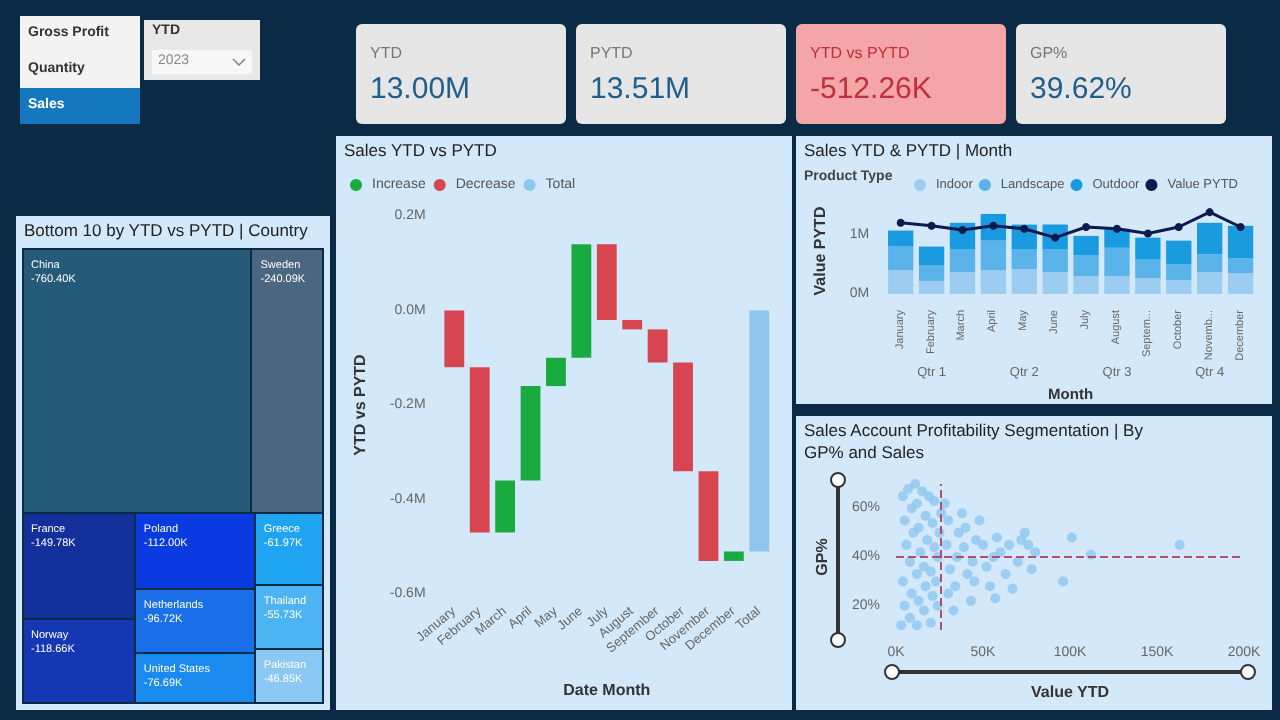  Describe the element at coordinates (607, 690) in the screenshot. I see `x-axis-title: Date Month` at that location.